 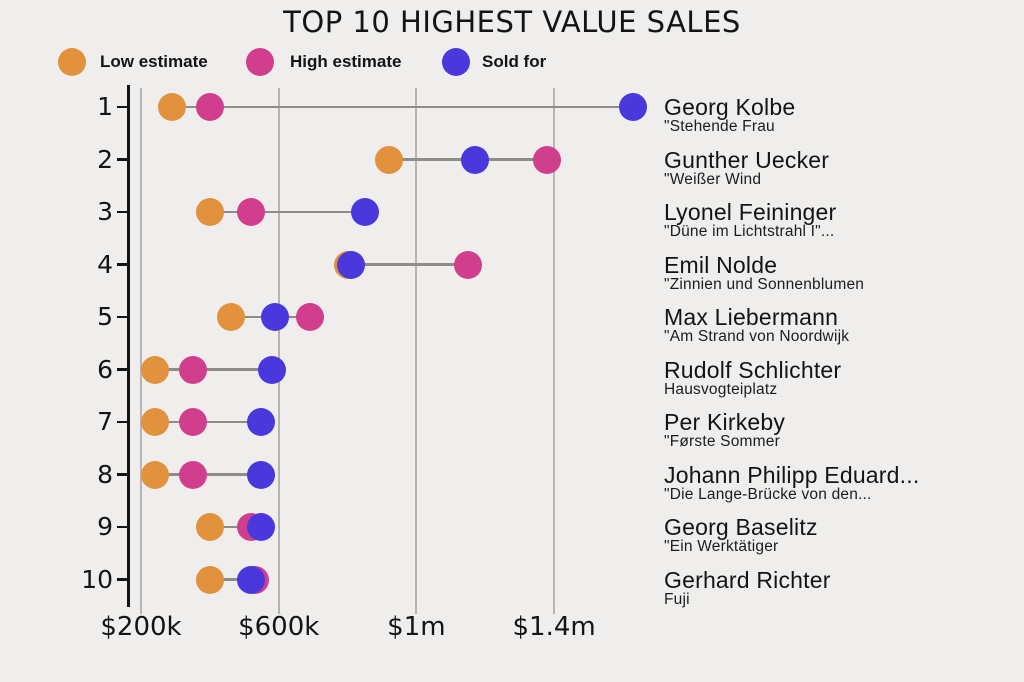 What do you see at coordinates (721, 389) in the screenshot?
I see `work-title: Hausvogteiplatz` at bounding box center [721, 389].